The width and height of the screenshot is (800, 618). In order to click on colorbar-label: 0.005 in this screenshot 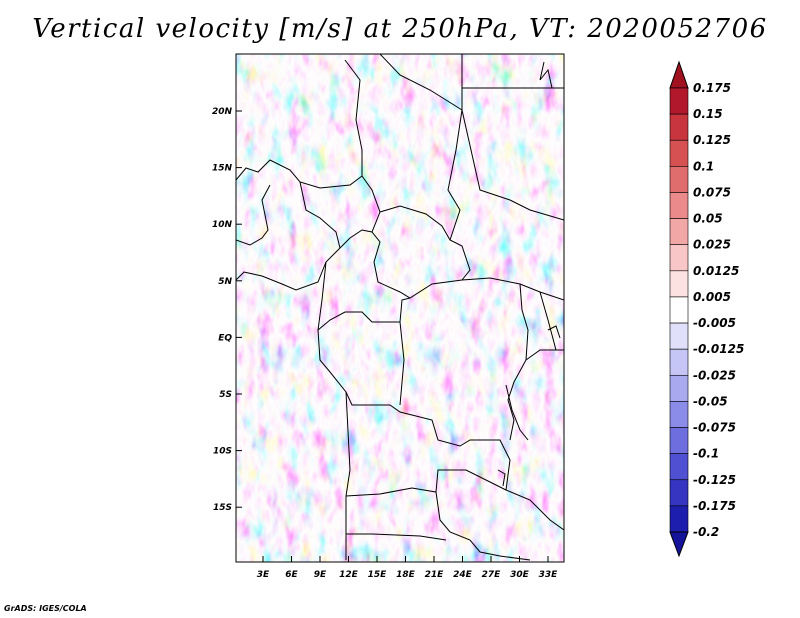, I will do `click(712, 297)`.